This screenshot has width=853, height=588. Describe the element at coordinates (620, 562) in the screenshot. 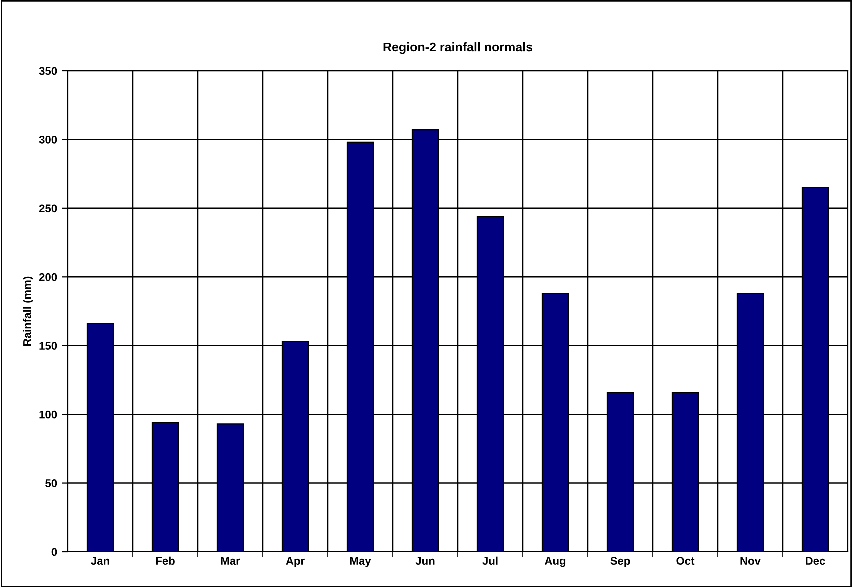

I see `x-tick-label: Sep` at that location.